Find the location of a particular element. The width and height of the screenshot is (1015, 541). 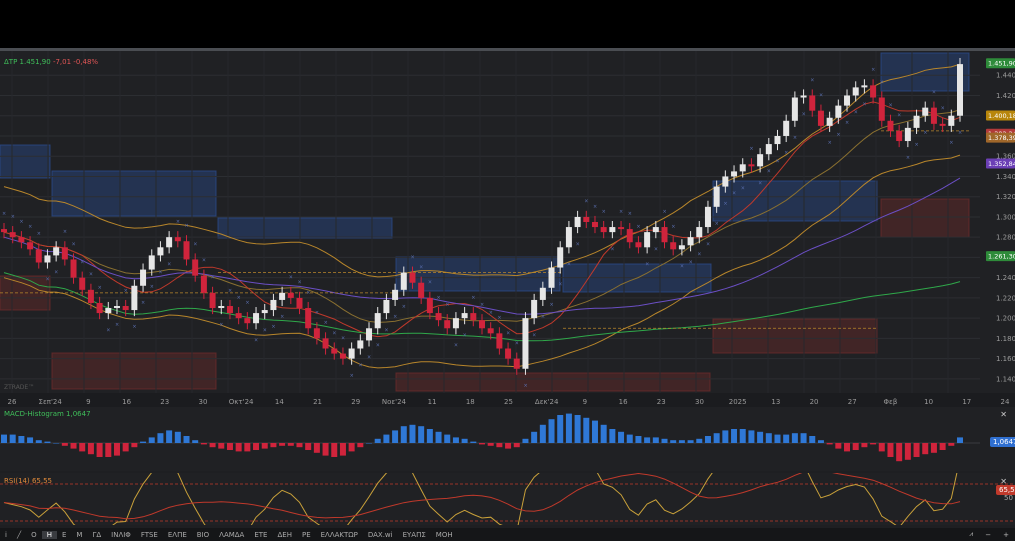

toolbar-item: DAX.wi is located at coordinates (380, 534).